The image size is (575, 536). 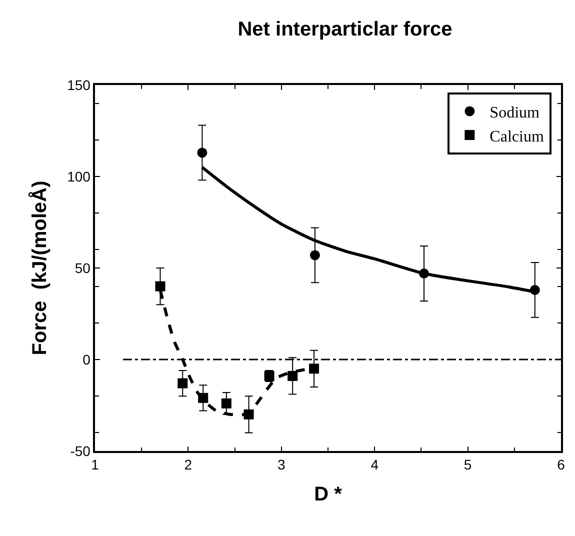 I want to click on x-tick-label: 2, so click(x=188, y=464).